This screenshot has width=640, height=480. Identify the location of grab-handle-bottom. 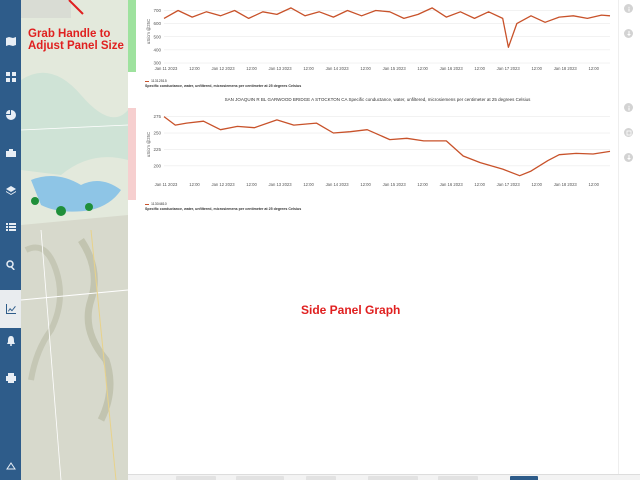
(132, 154).